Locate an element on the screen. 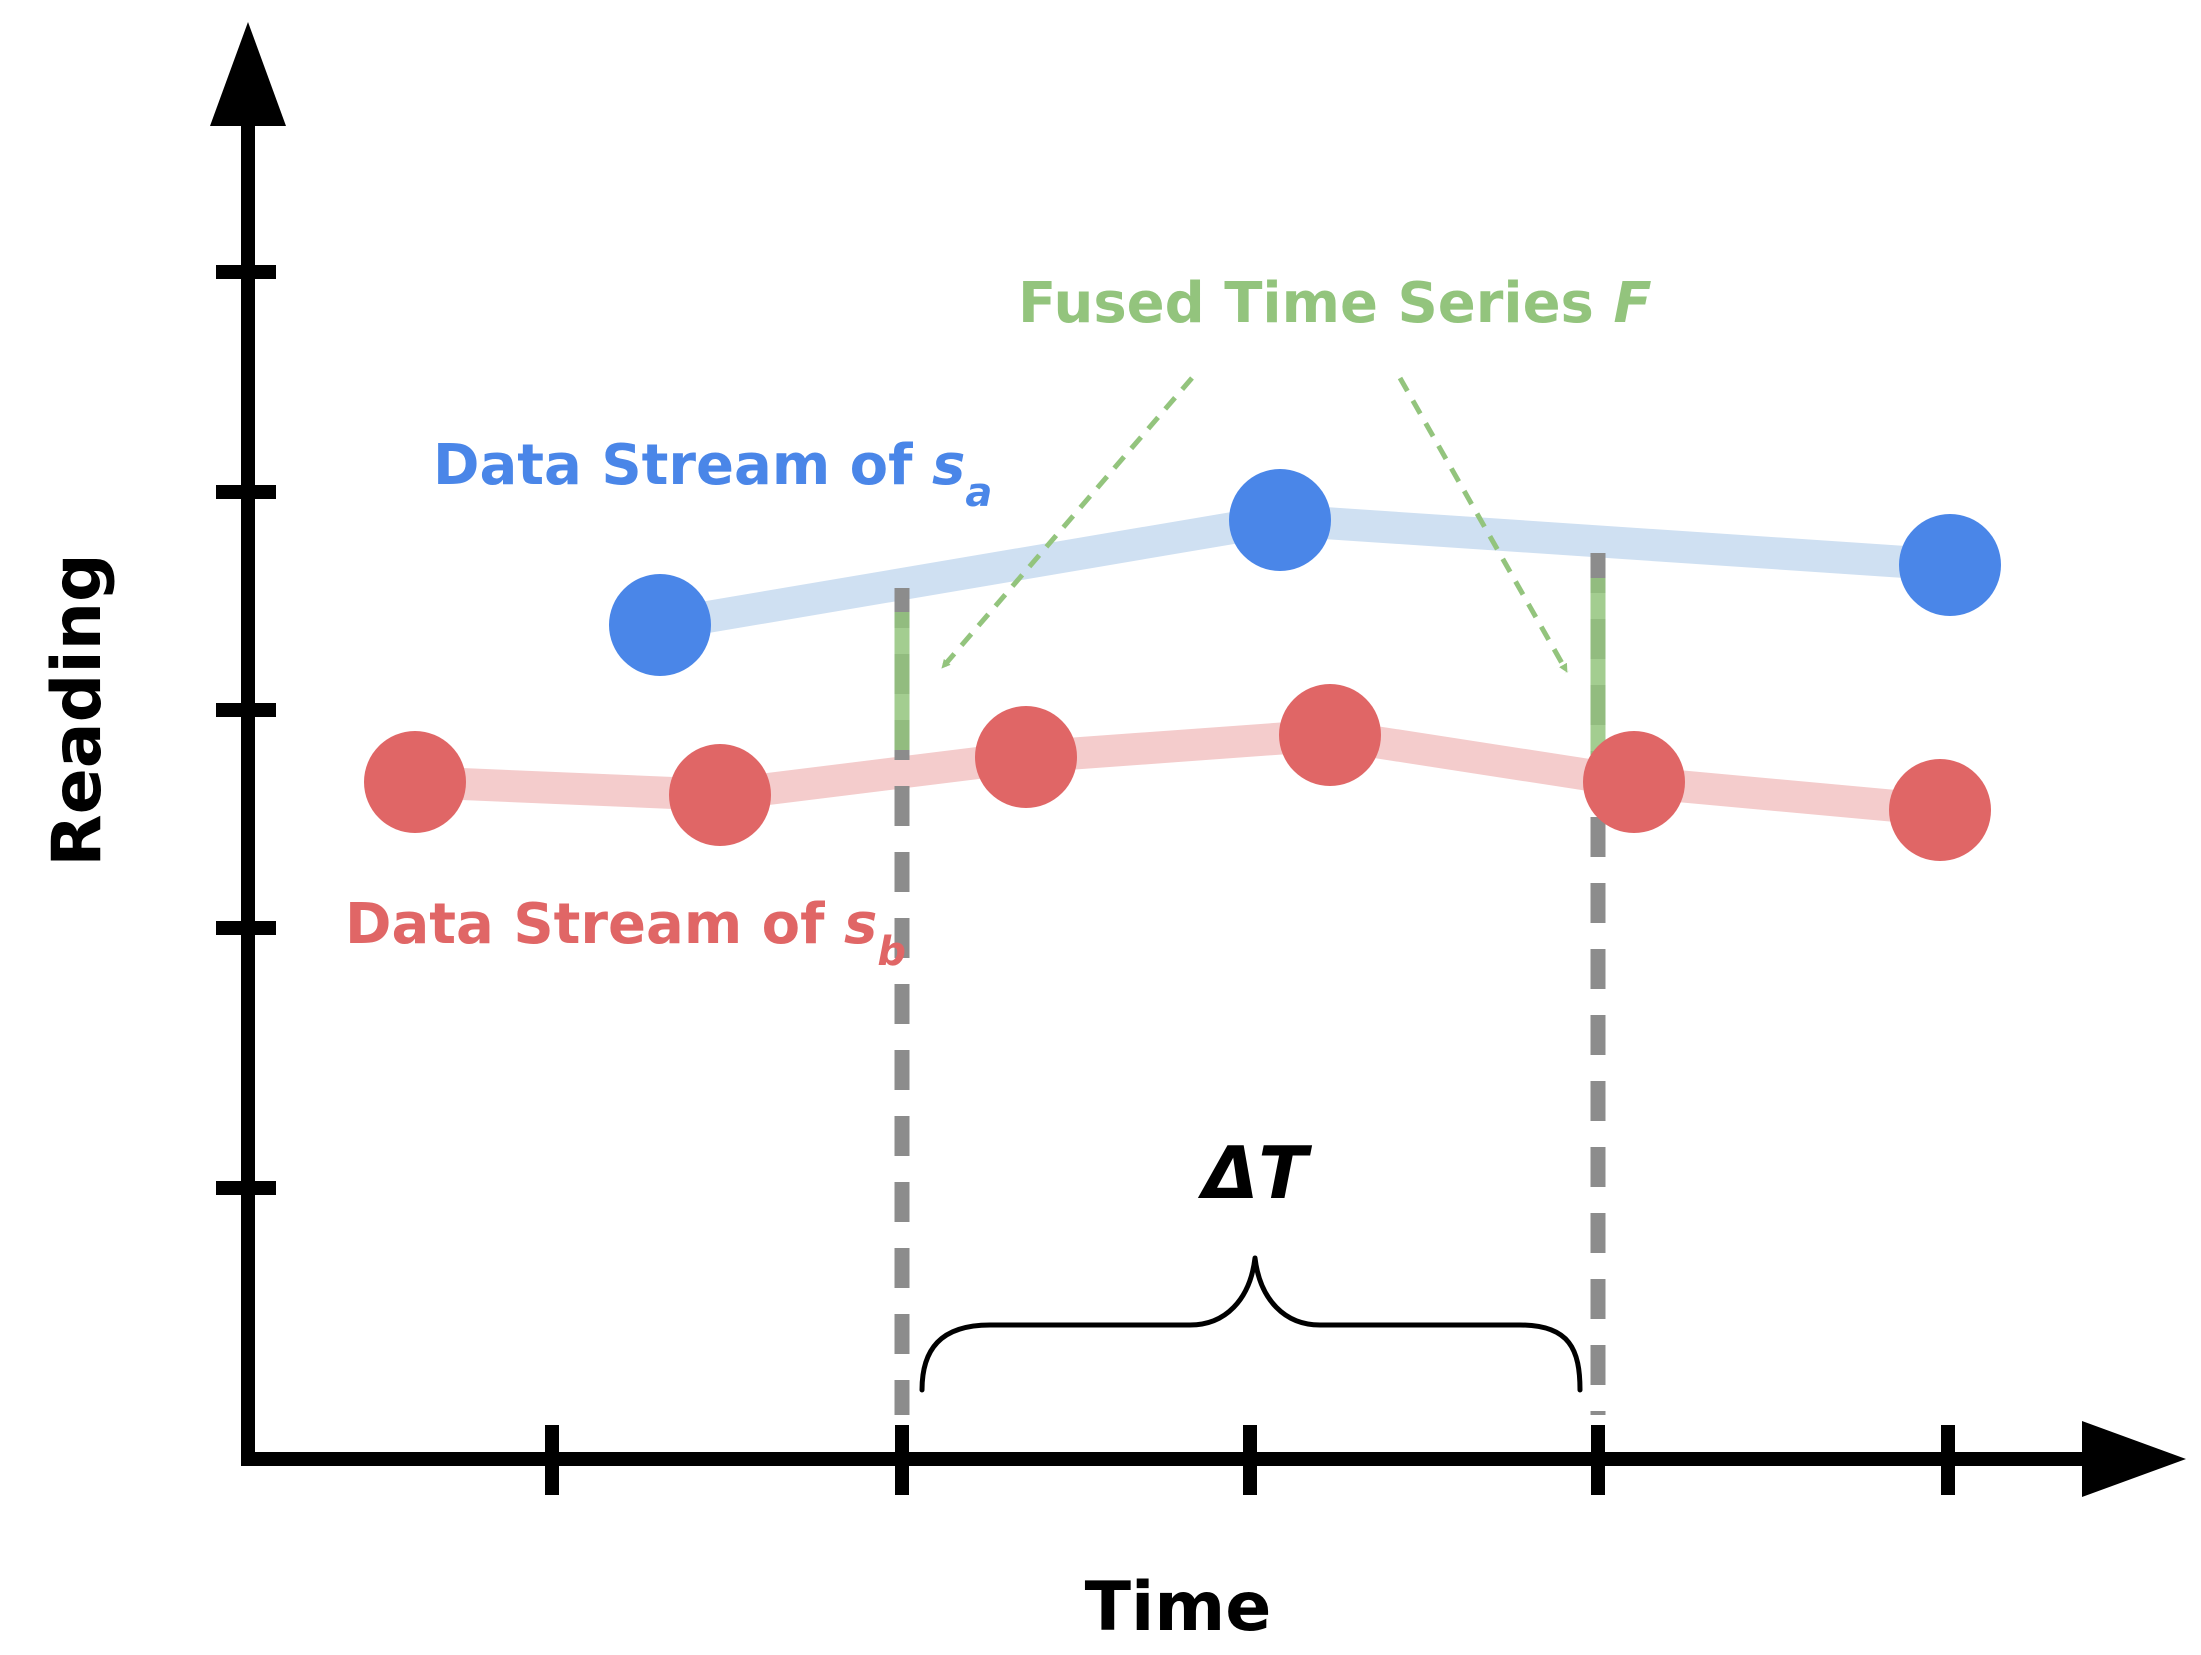  stream-b-points is located at coordinates (1177, 772).